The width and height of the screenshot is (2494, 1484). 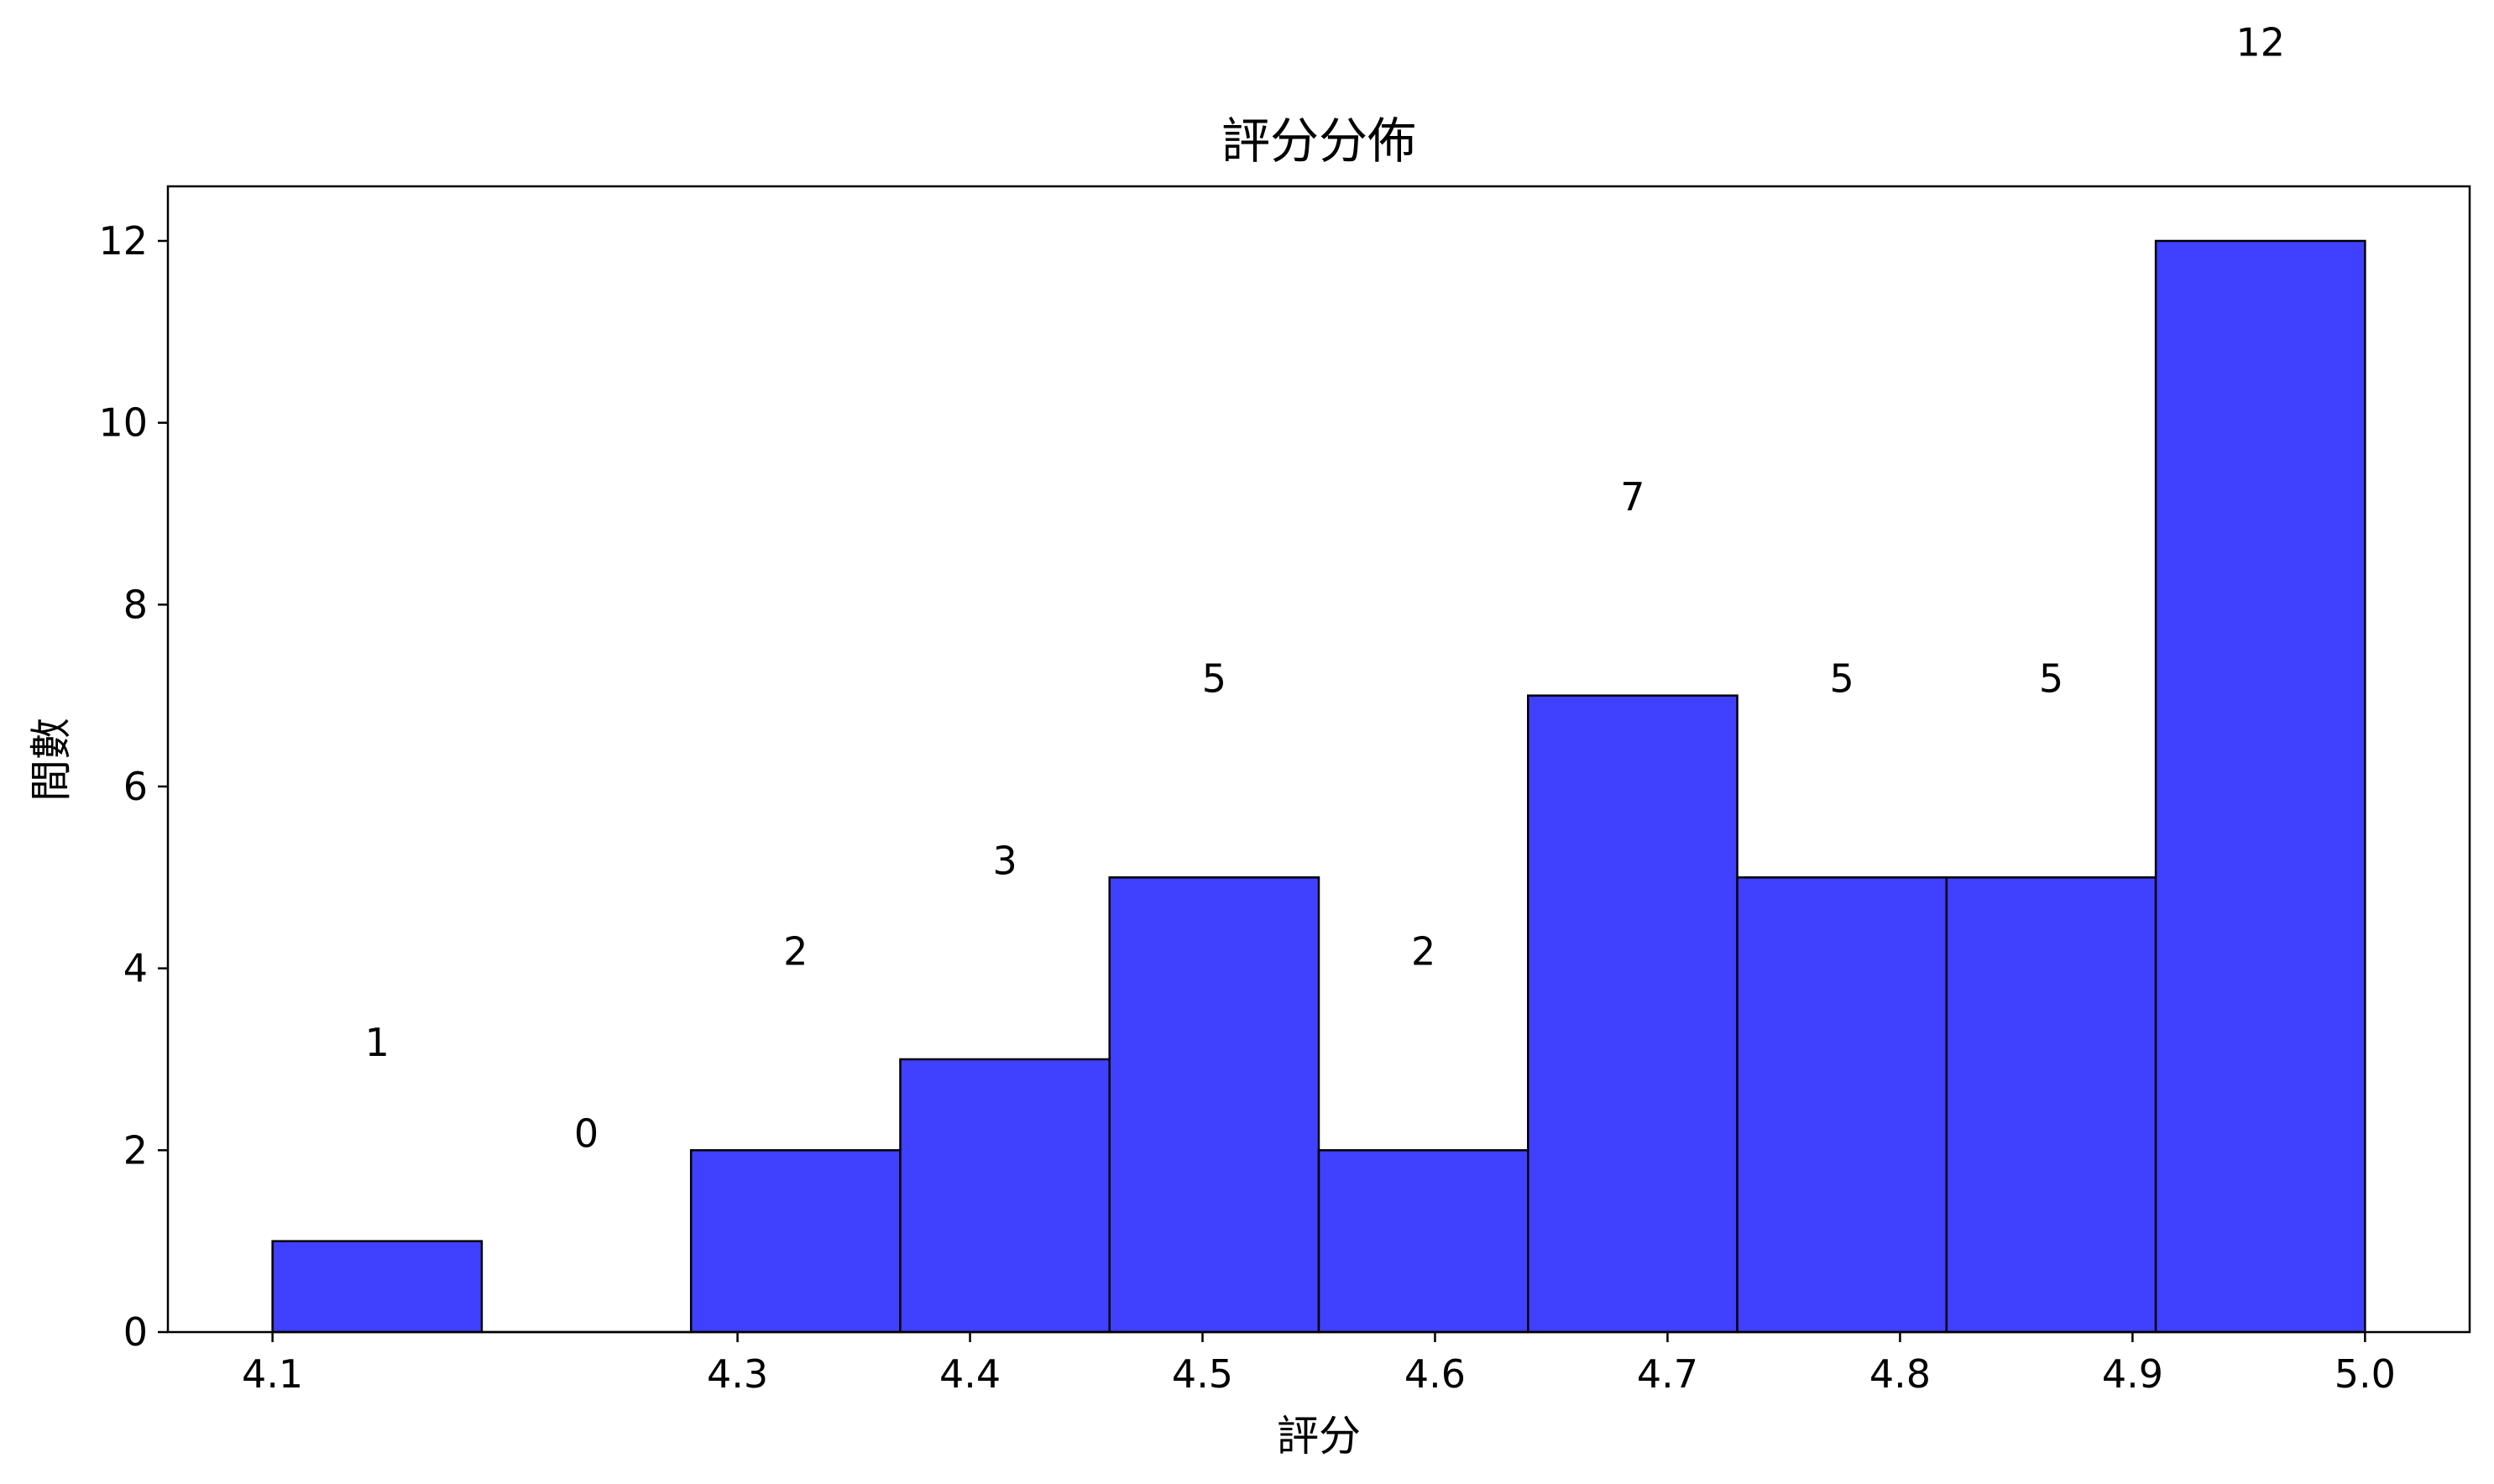 I want to click on x-tick-label: 4.1, so click(x=272, y=1374).